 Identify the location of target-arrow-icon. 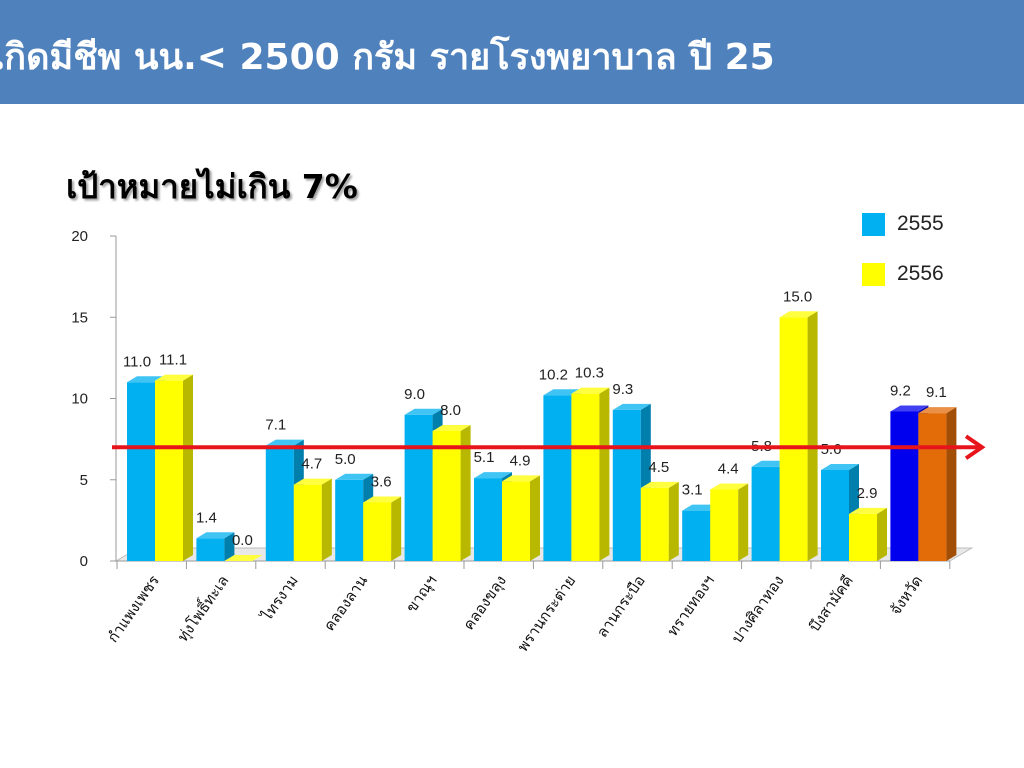
(975, 447).